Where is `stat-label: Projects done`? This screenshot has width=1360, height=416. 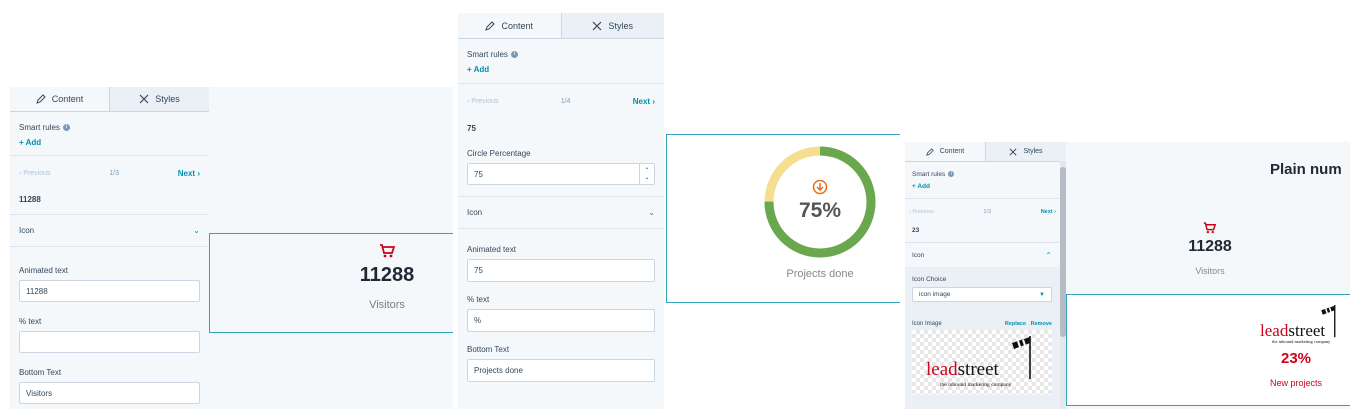 stat-label: Projects done is located at coordinates (820, 274).